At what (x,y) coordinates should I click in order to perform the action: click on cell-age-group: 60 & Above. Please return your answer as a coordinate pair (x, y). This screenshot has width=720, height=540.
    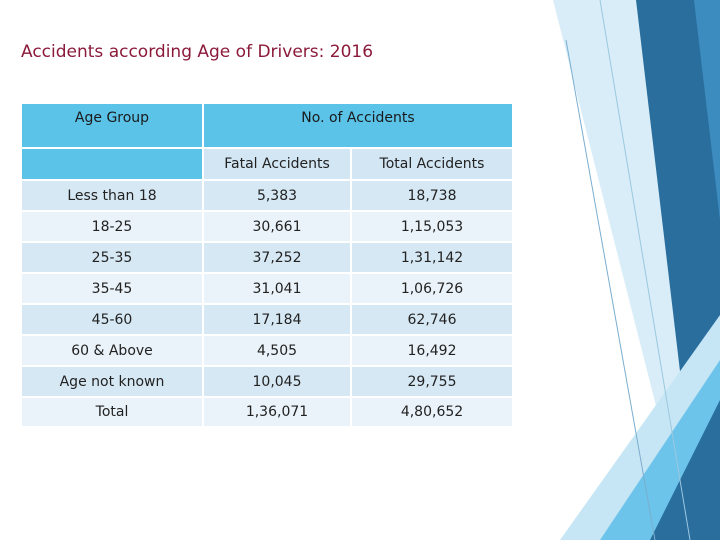
    Looking at the image, I should click on (113, 351).